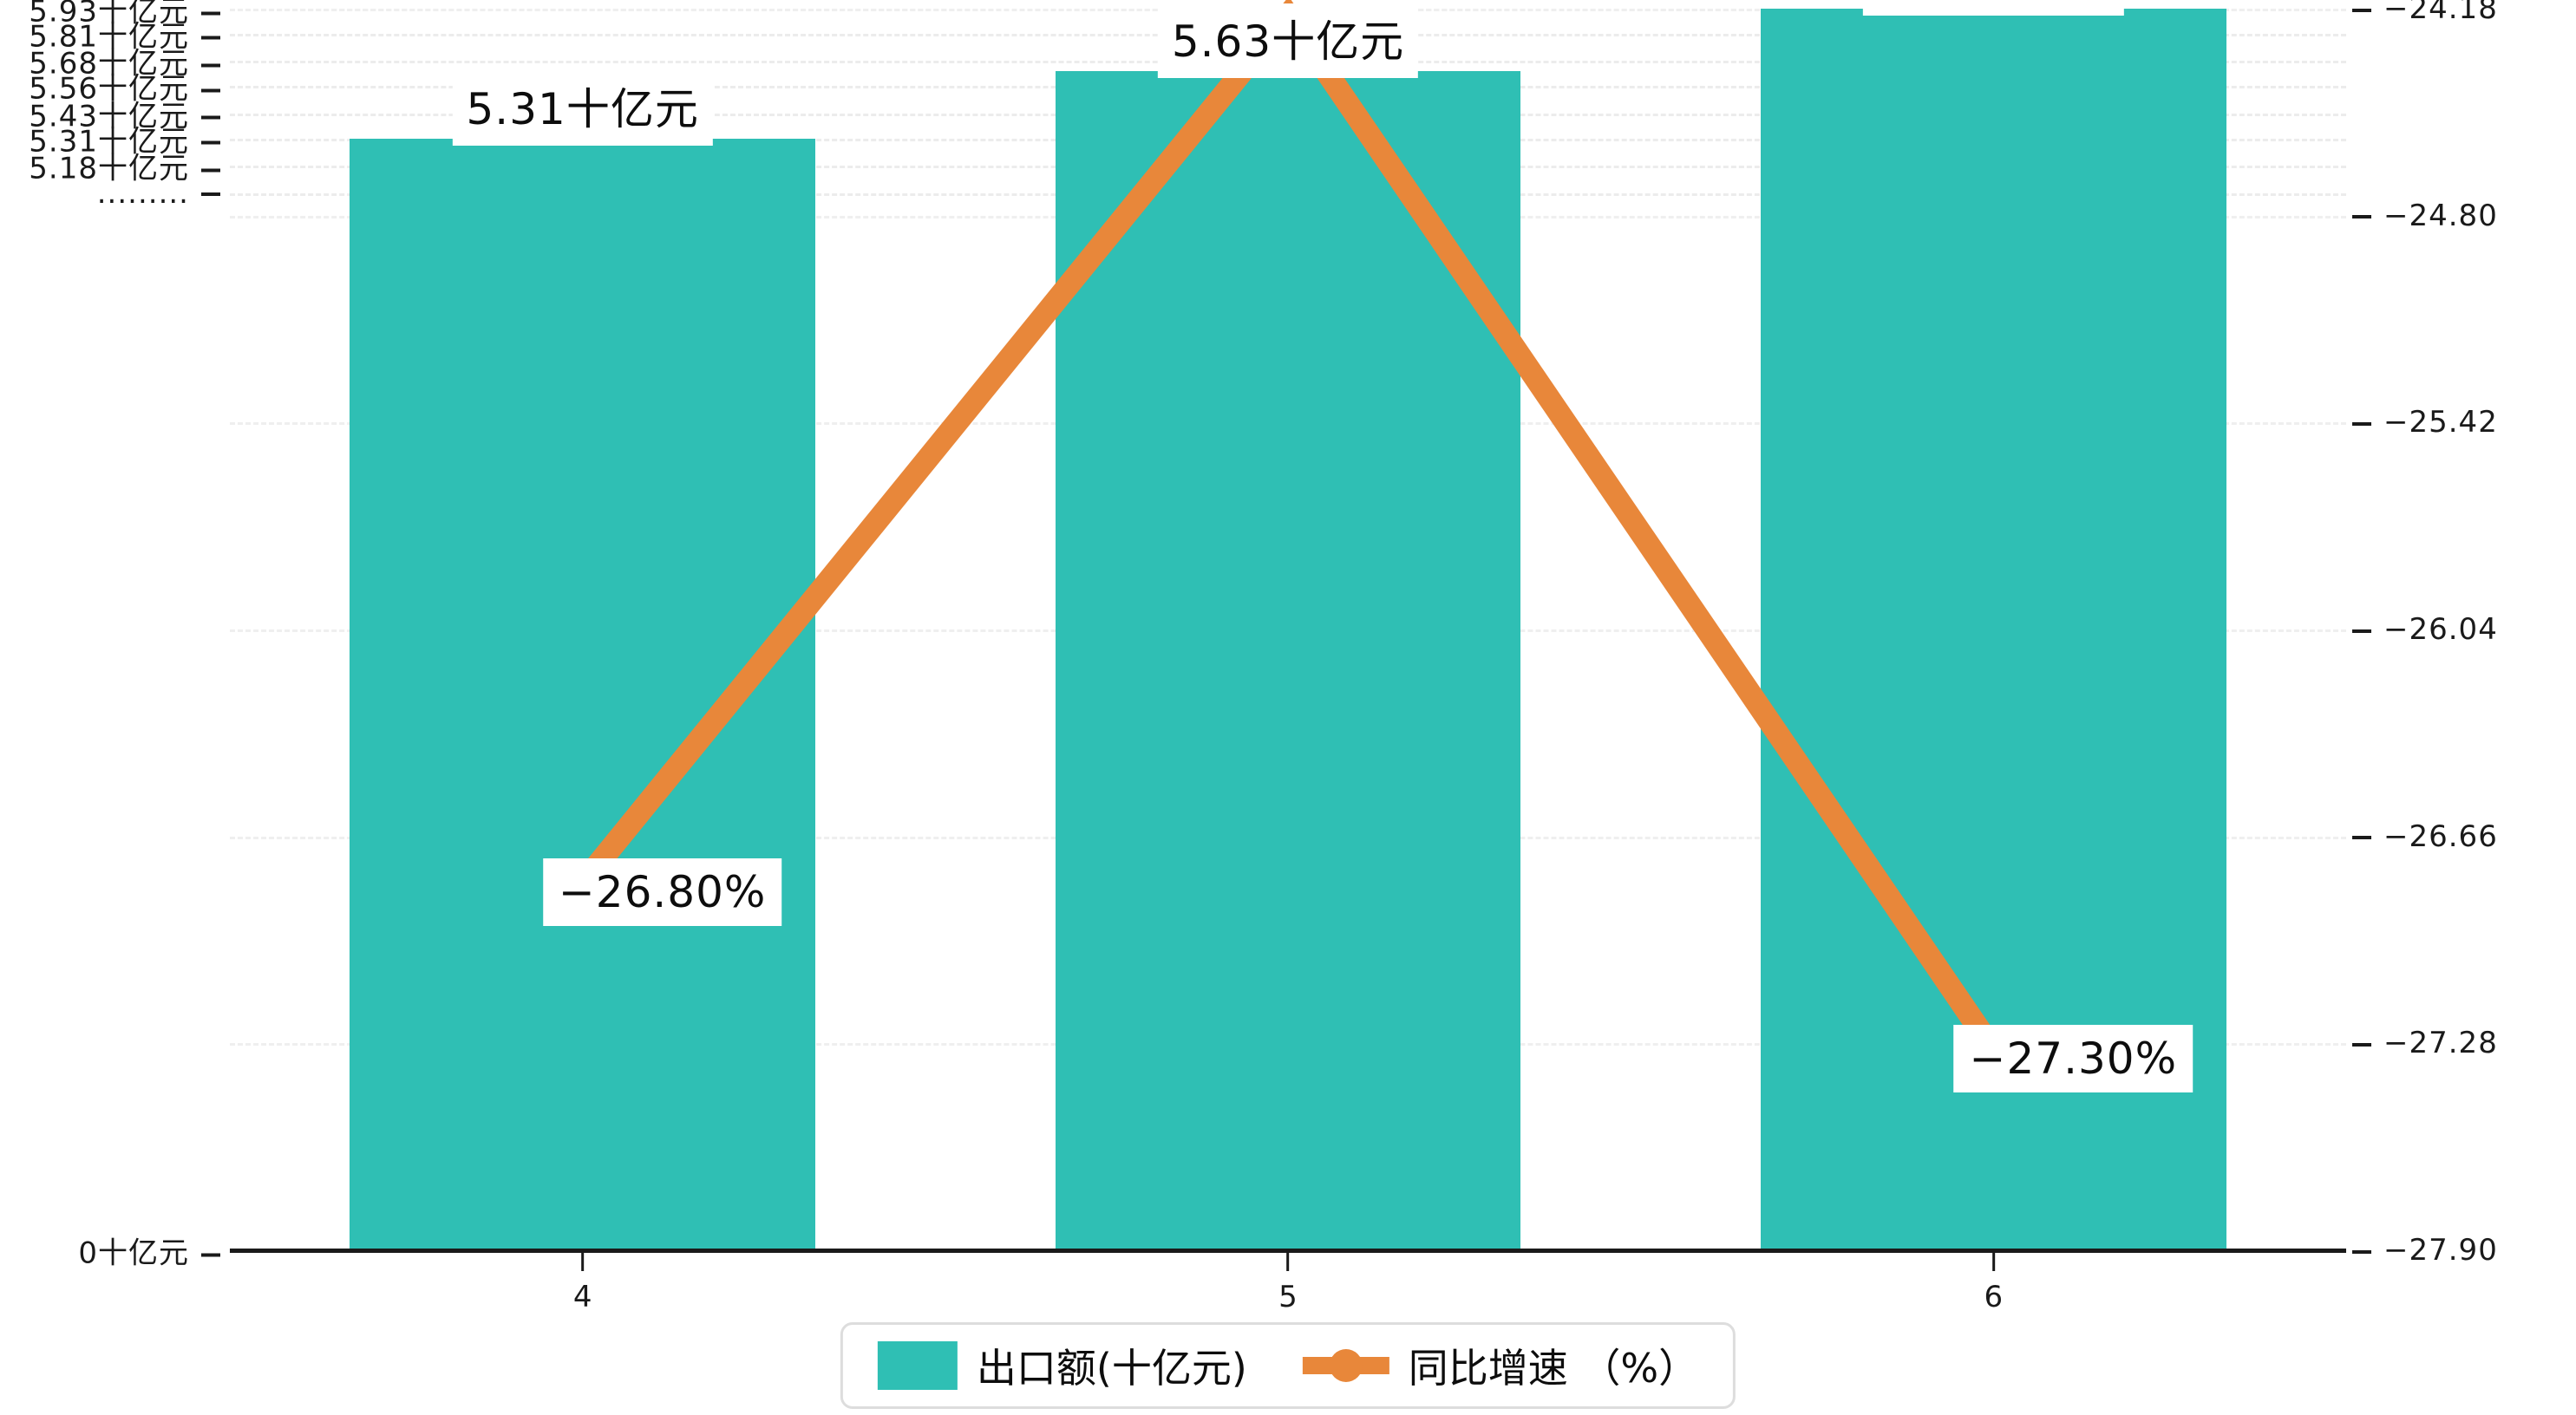 Image resolution: width=2576 pixels, height=1415 pixels. I want to click on y-axis-left-tick-label: 5.18十亿元, so click(109, 168).